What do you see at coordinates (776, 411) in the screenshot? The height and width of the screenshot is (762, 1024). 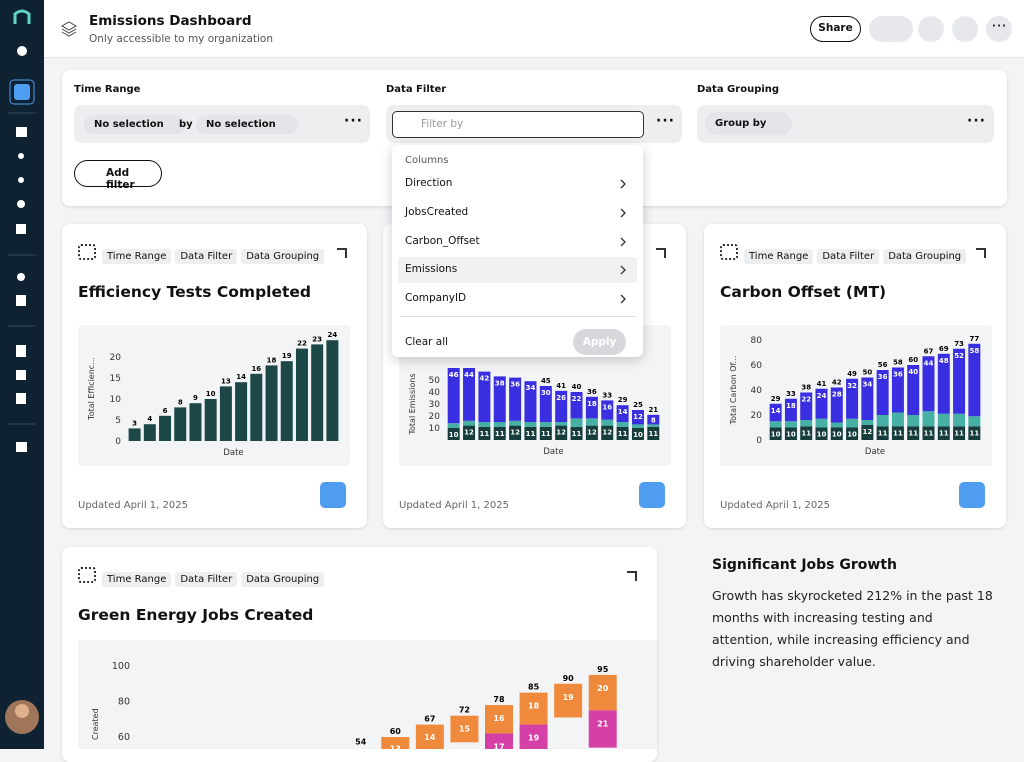 I see `value-label: 14` at bounding box center [776, 411].